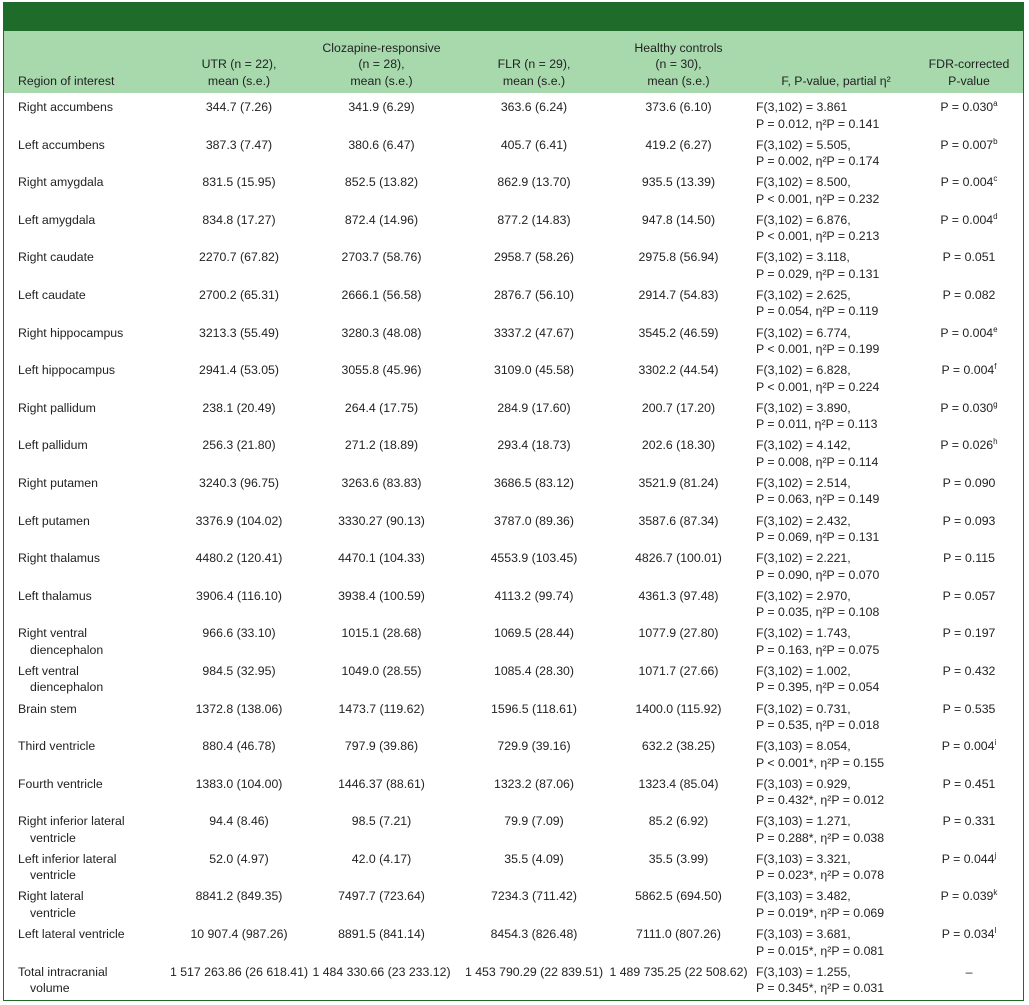 This screenshot has width=1029, height=1005. What do you see at coordinates (239, 783) in the screenshot?
I see `cell-utr: 1383.0 (104.00)` at bounding box center [239, 783].